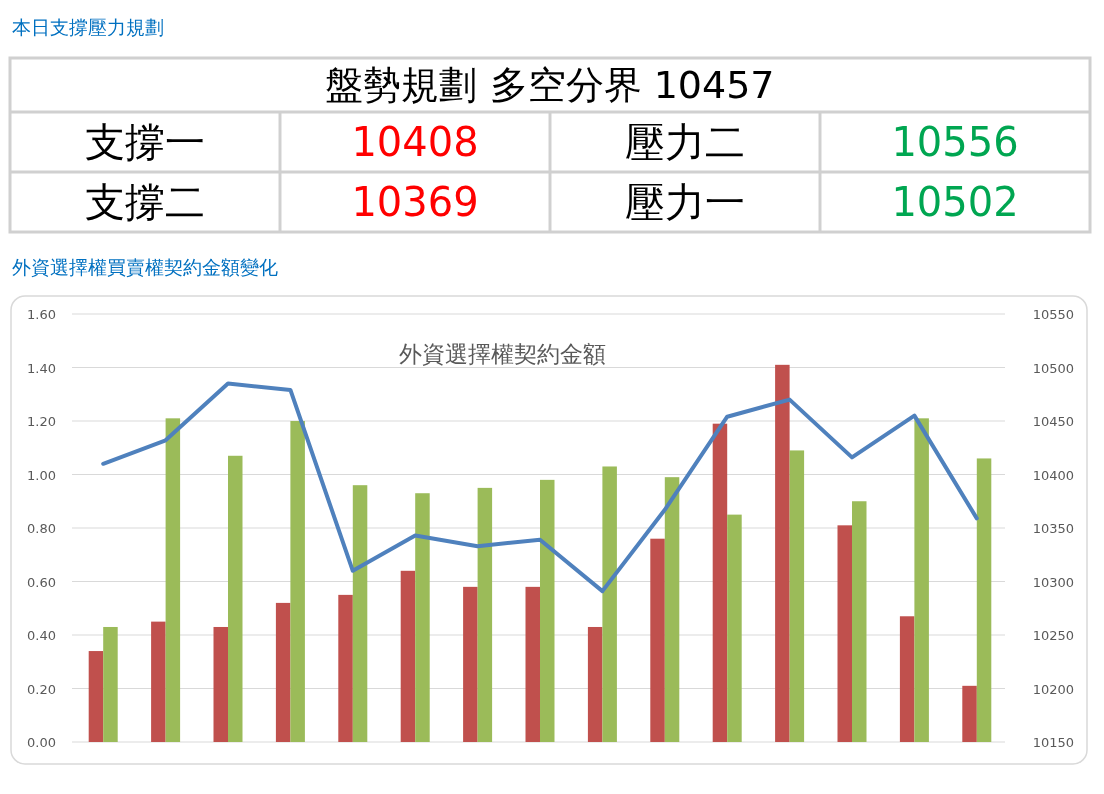 The image size is (1104, 794). Describe the element at coordinates (1053, 368) in the screenshot. I see `y2tick: 10500` at that location.